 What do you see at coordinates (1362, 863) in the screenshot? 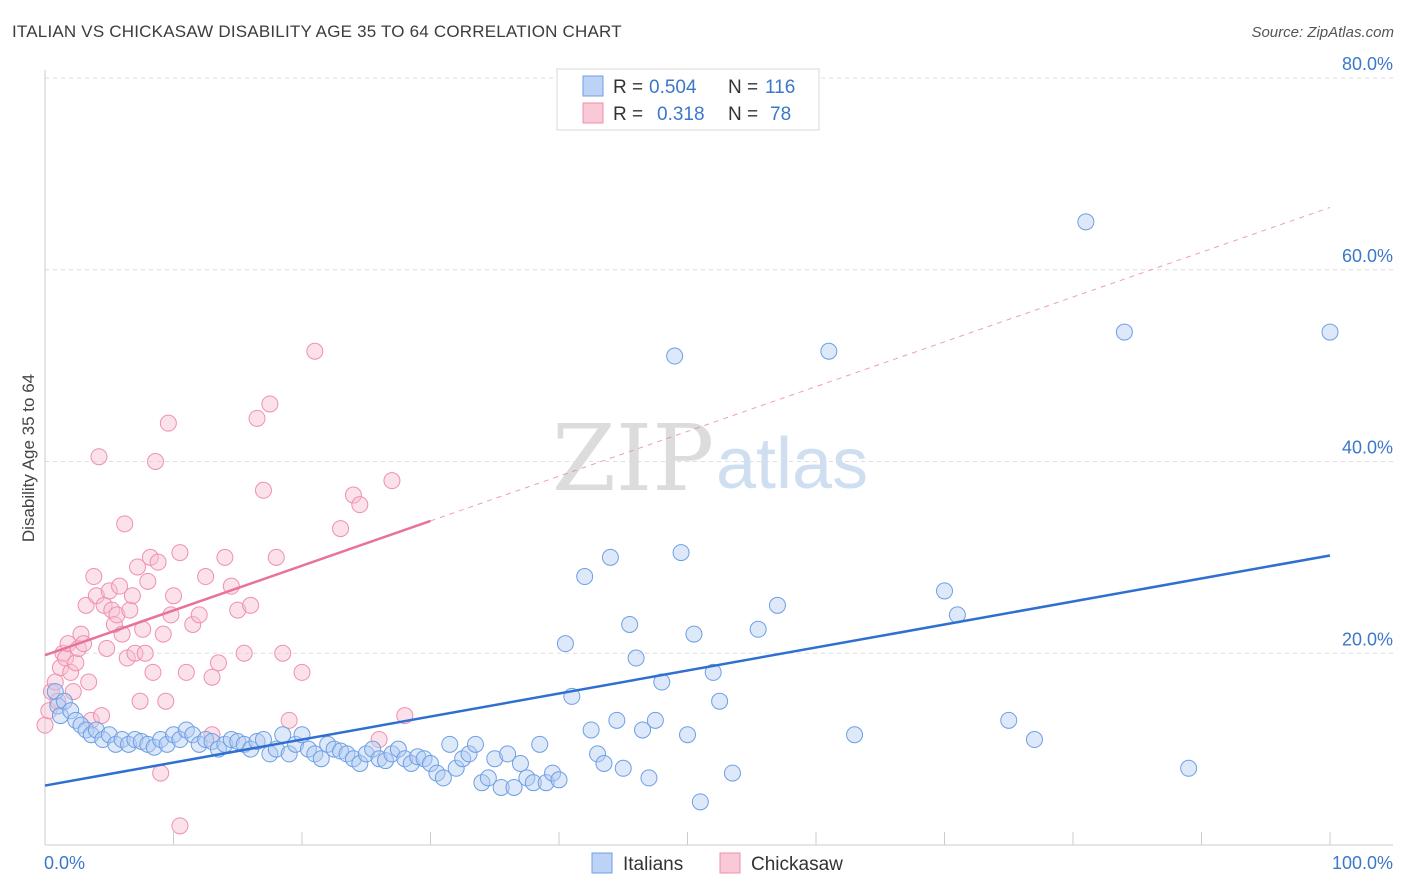
I see `x-tick-label: 100.0%` at bounding box center [1362, 863].